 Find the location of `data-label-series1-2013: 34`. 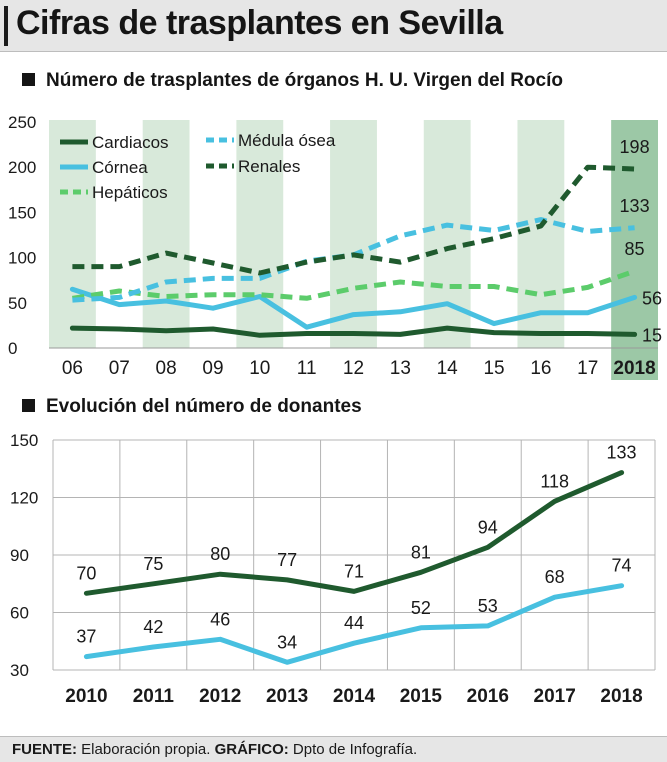

data-label-series1-2013: 34 is located at coordinates (287, 642).